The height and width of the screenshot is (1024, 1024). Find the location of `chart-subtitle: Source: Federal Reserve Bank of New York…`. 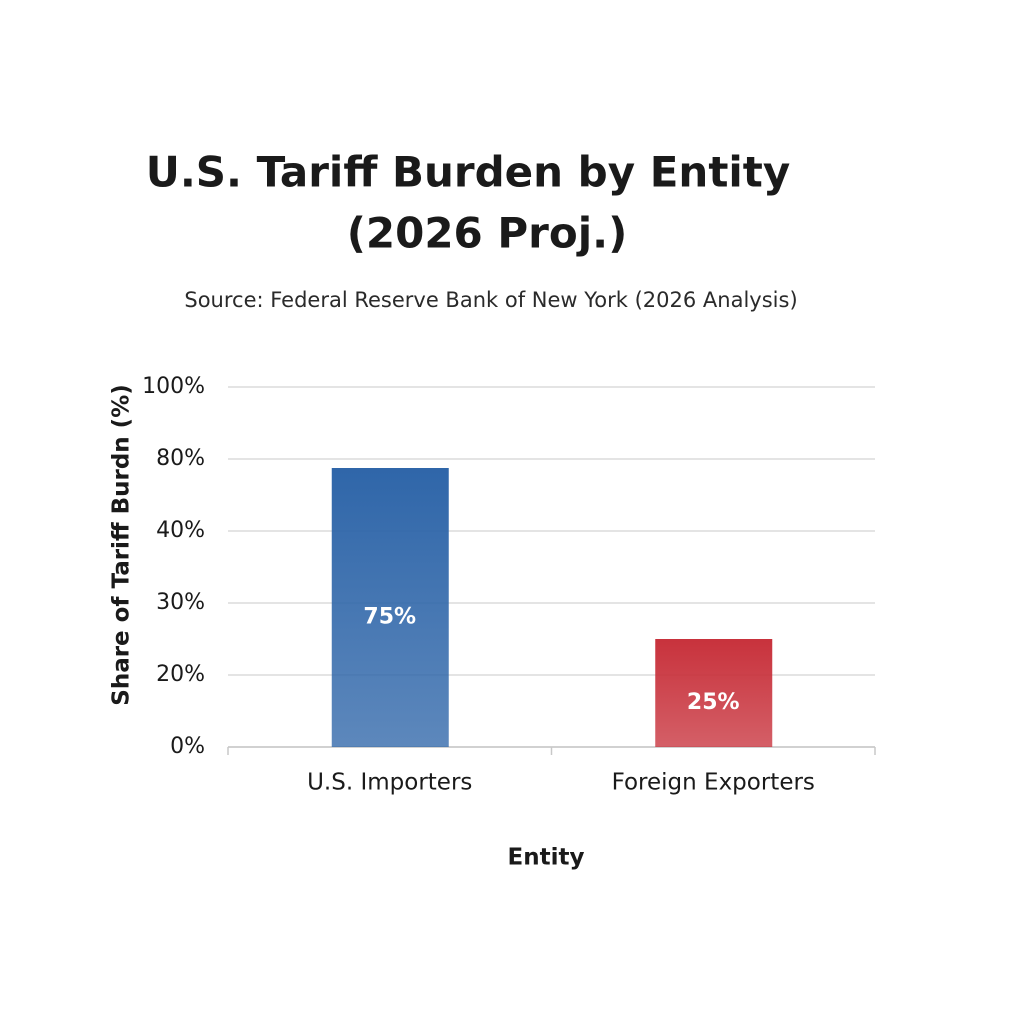

chart-subtitle: Source: Federal Reserve Bank of New York… is located at coordinates (490, 300).